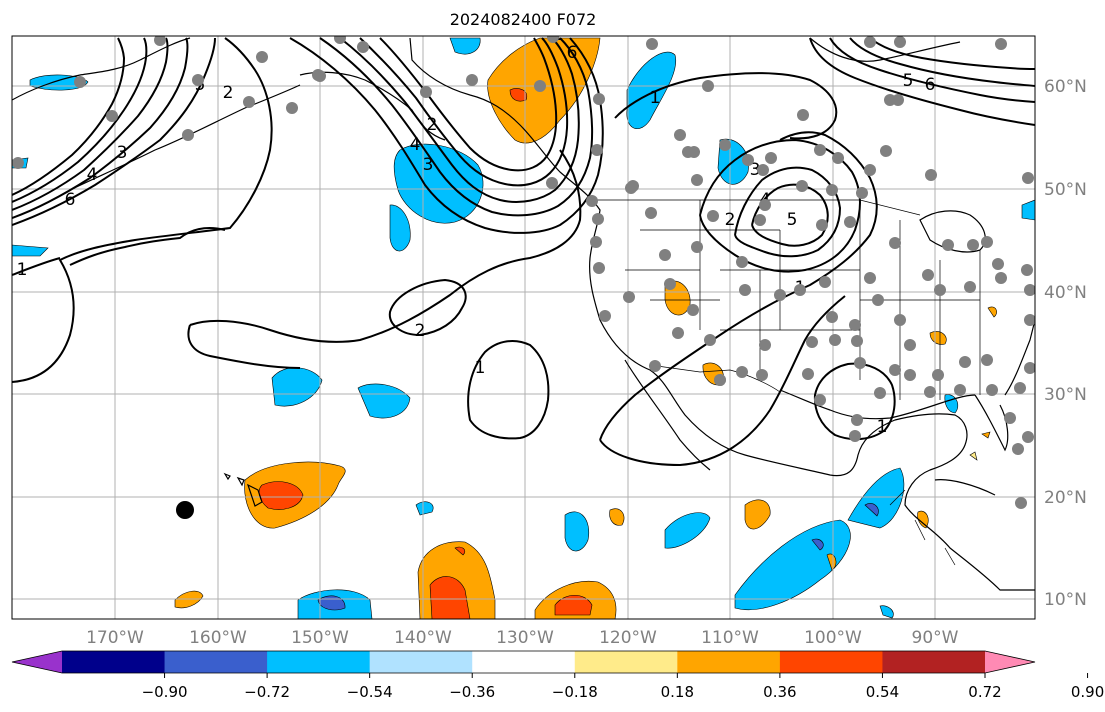 The width and height of the screenshot is (1105, 712). Describe the element at coordinates (575, 692) in the screenshot. I see `colorbar-tick-label: −0.18` at that location.